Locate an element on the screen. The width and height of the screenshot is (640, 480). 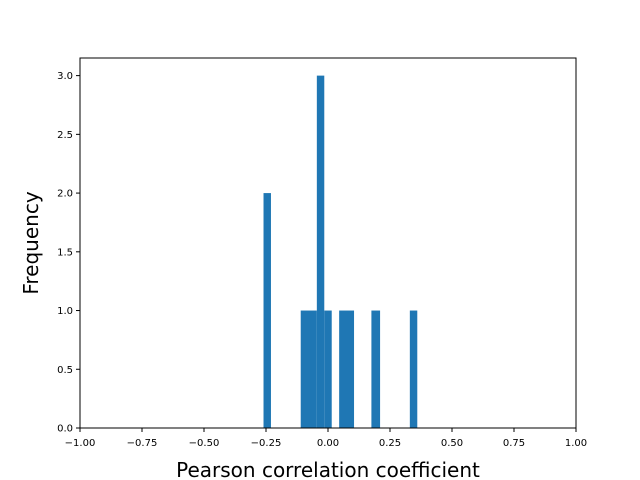
x-tick-label: −0.50 is located at coordinates (204, 443).